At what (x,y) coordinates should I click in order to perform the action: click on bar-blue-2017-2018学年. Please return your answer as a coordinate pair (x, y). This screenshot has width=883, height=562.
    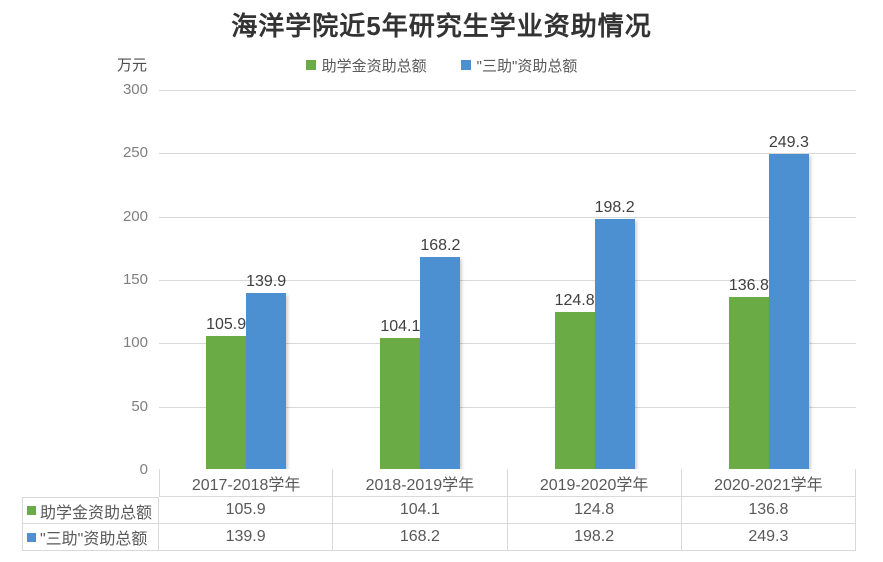
    Looking at the image, I should click on (266, 381).